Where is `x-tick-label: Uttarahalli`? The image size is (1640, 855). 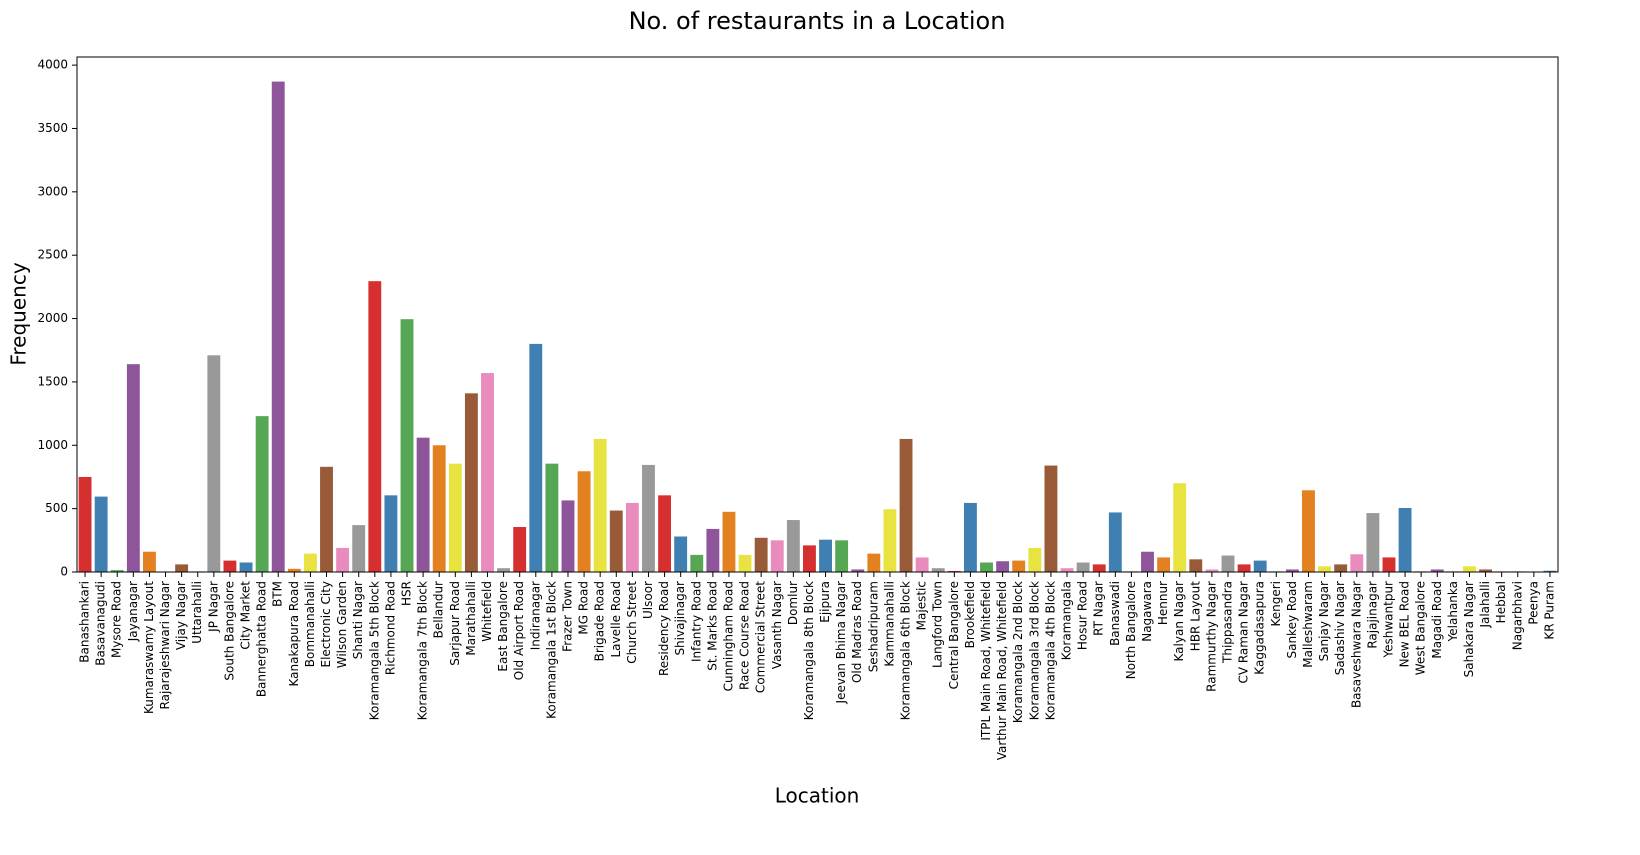
x-tick-label: Uttarahalli is located at coordinates (197, 612).